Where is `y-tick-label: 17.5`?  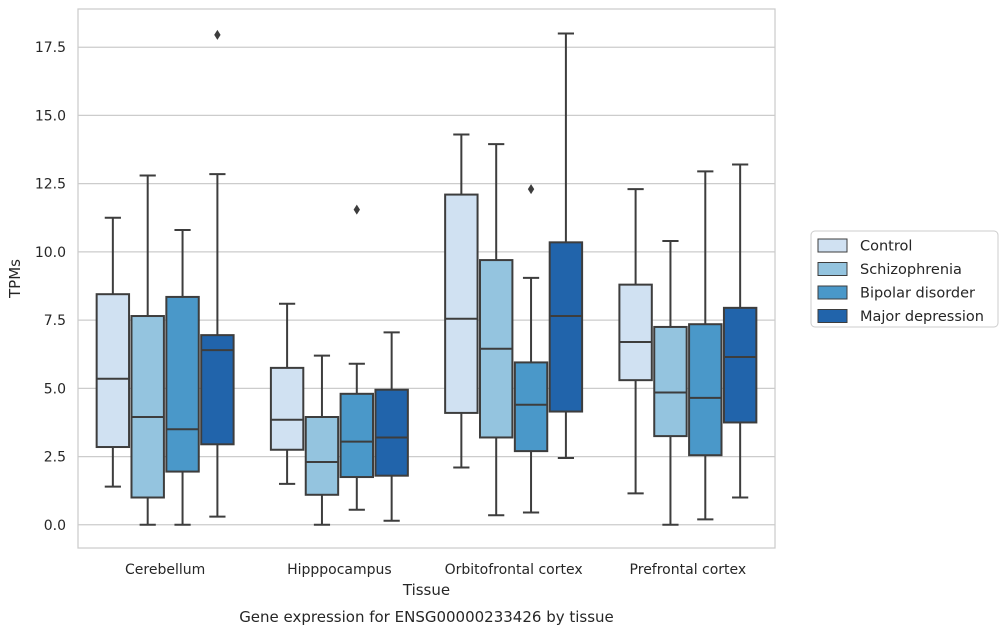 y-tick-label: 17.5 is located at coordinates (50, 48).